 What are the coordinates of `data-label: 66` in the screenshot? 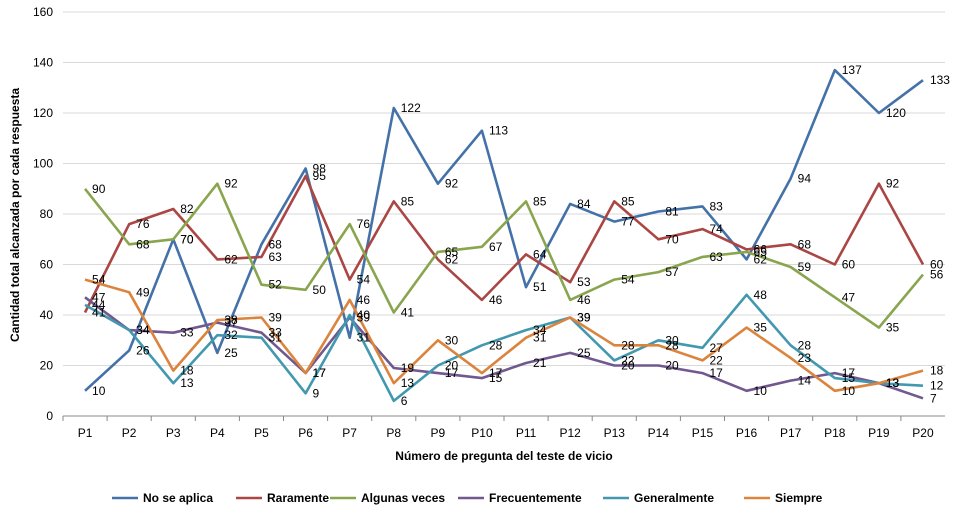 It's located at (761, 249).